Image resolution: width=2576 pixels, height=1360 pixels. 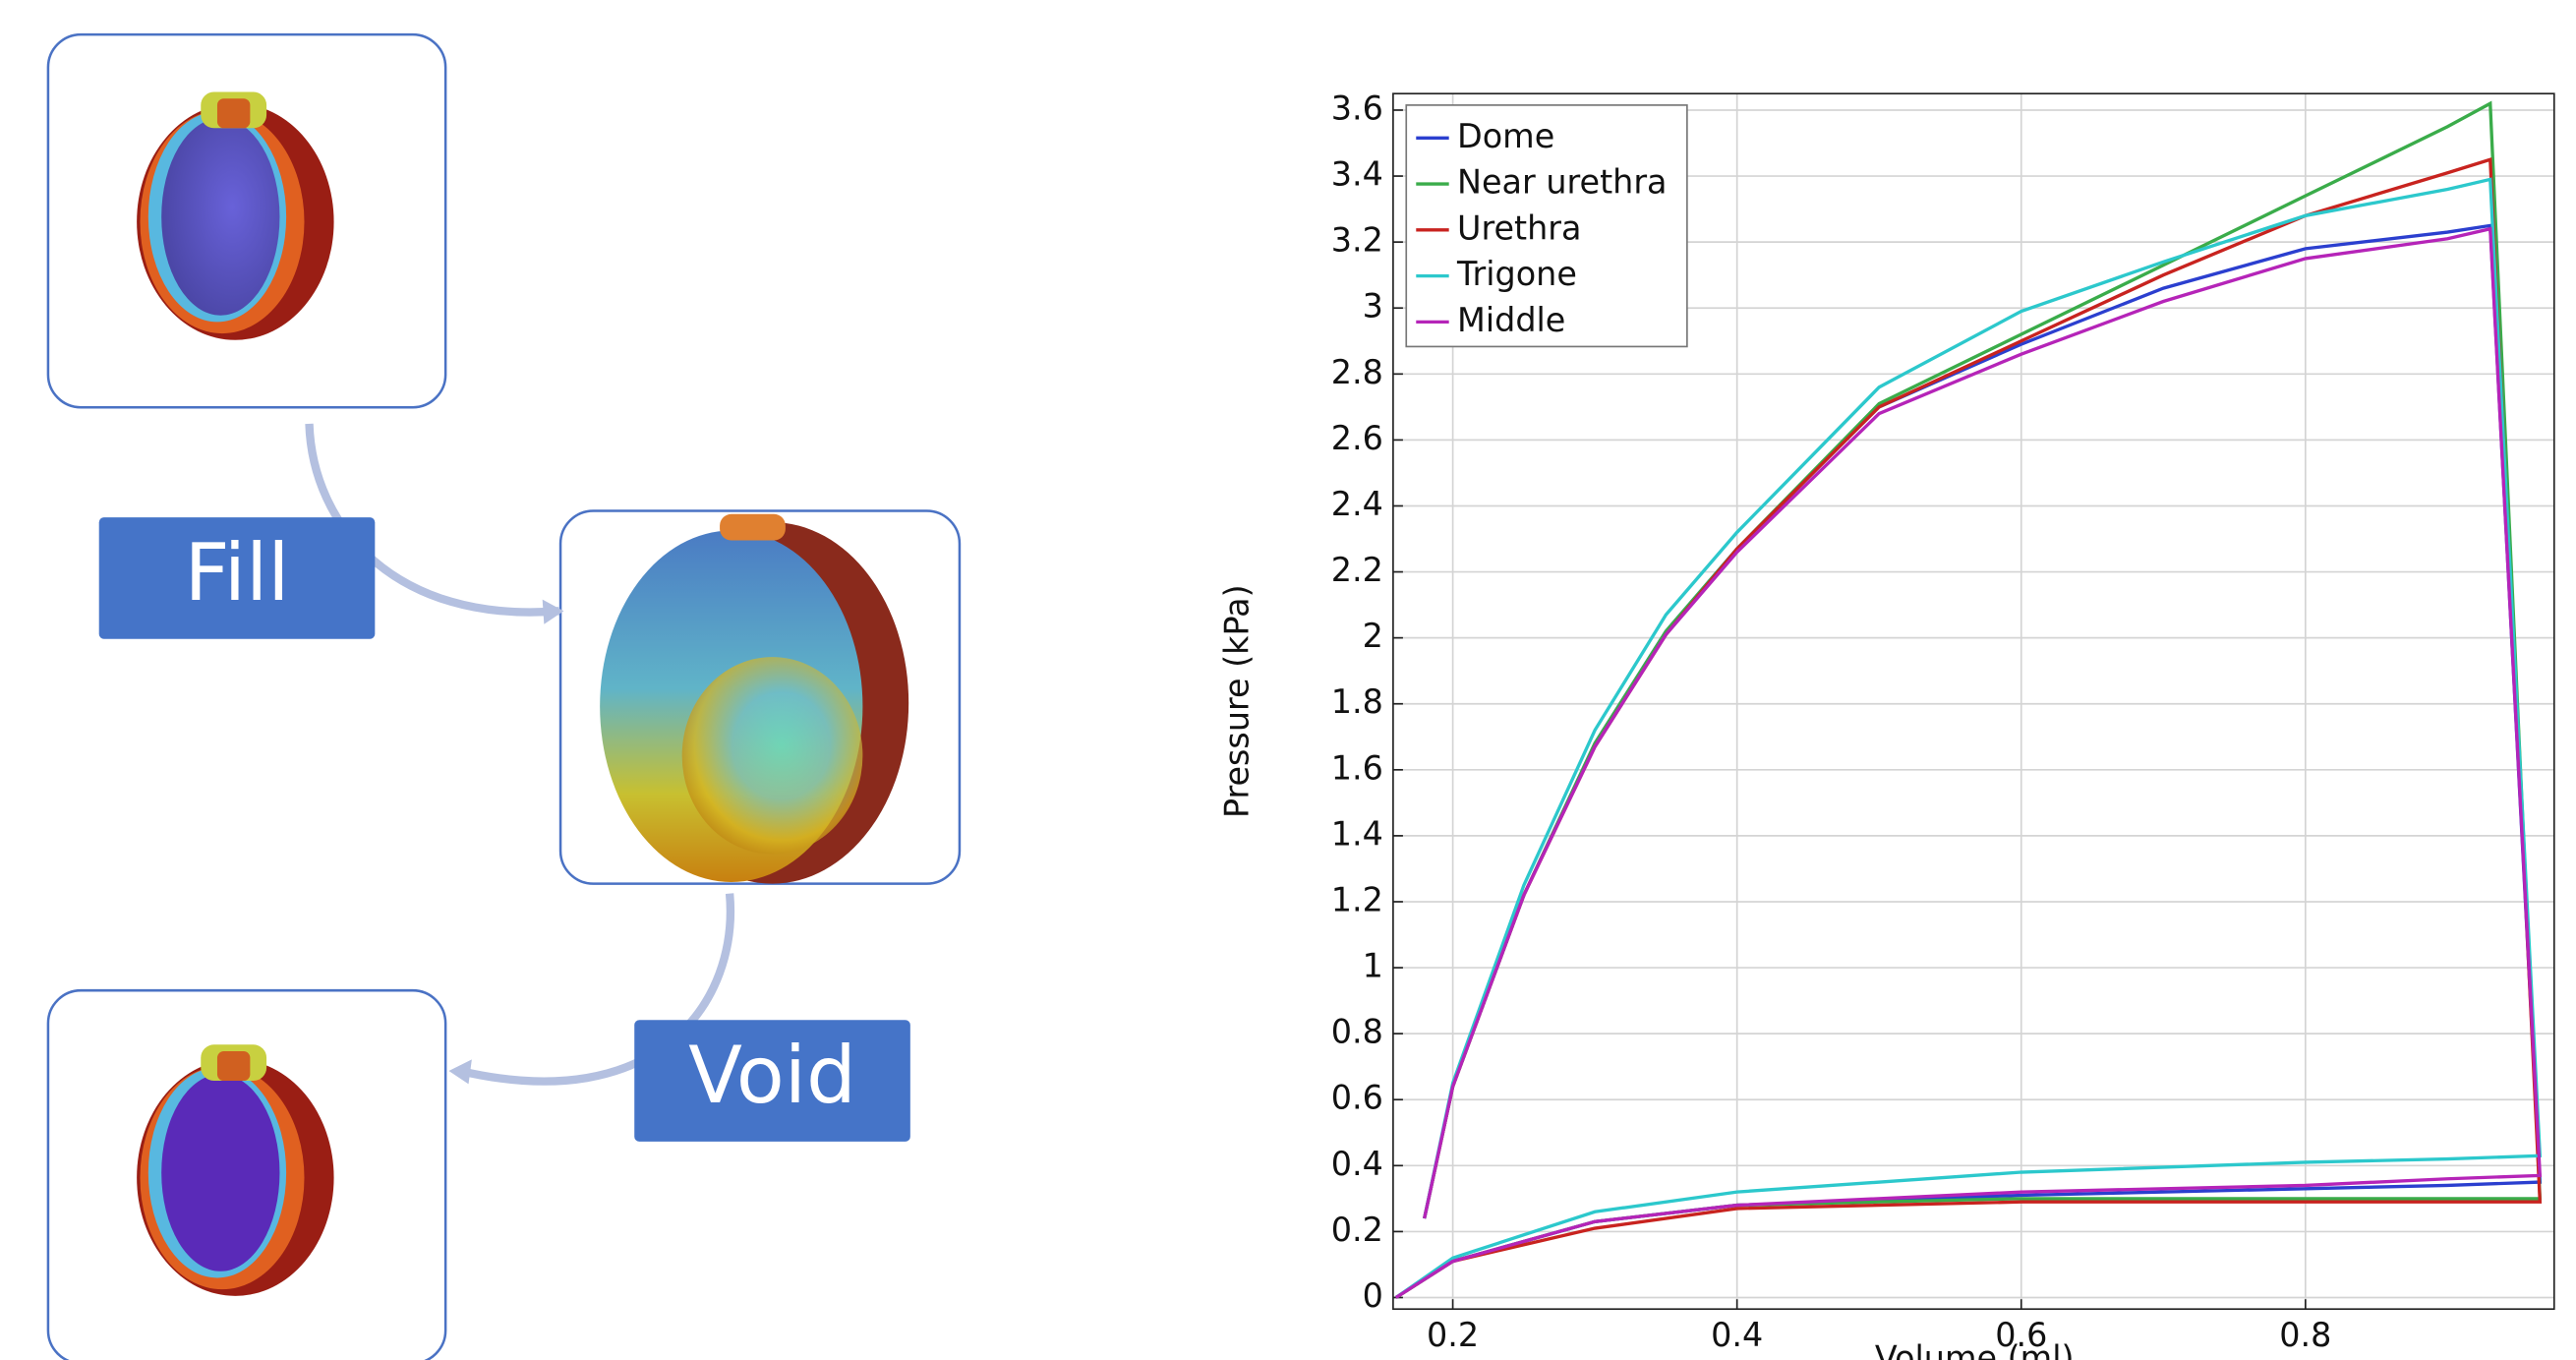 I want to click on y-tick-label: 2, so click(x=1373, y=636).